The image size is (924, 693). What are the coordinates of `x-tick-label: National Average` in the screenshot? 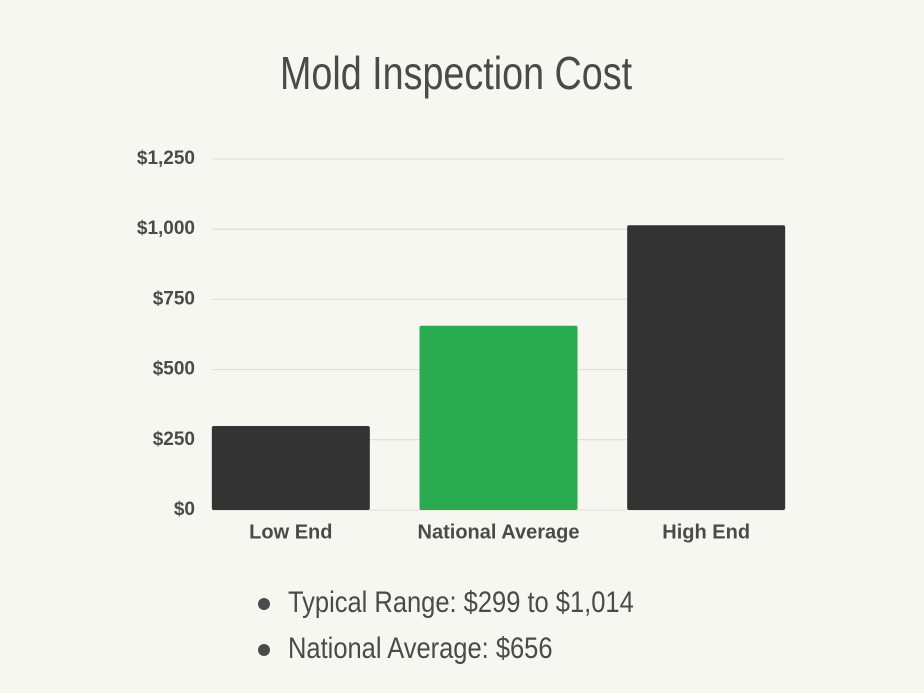 It's located at (499, 532).